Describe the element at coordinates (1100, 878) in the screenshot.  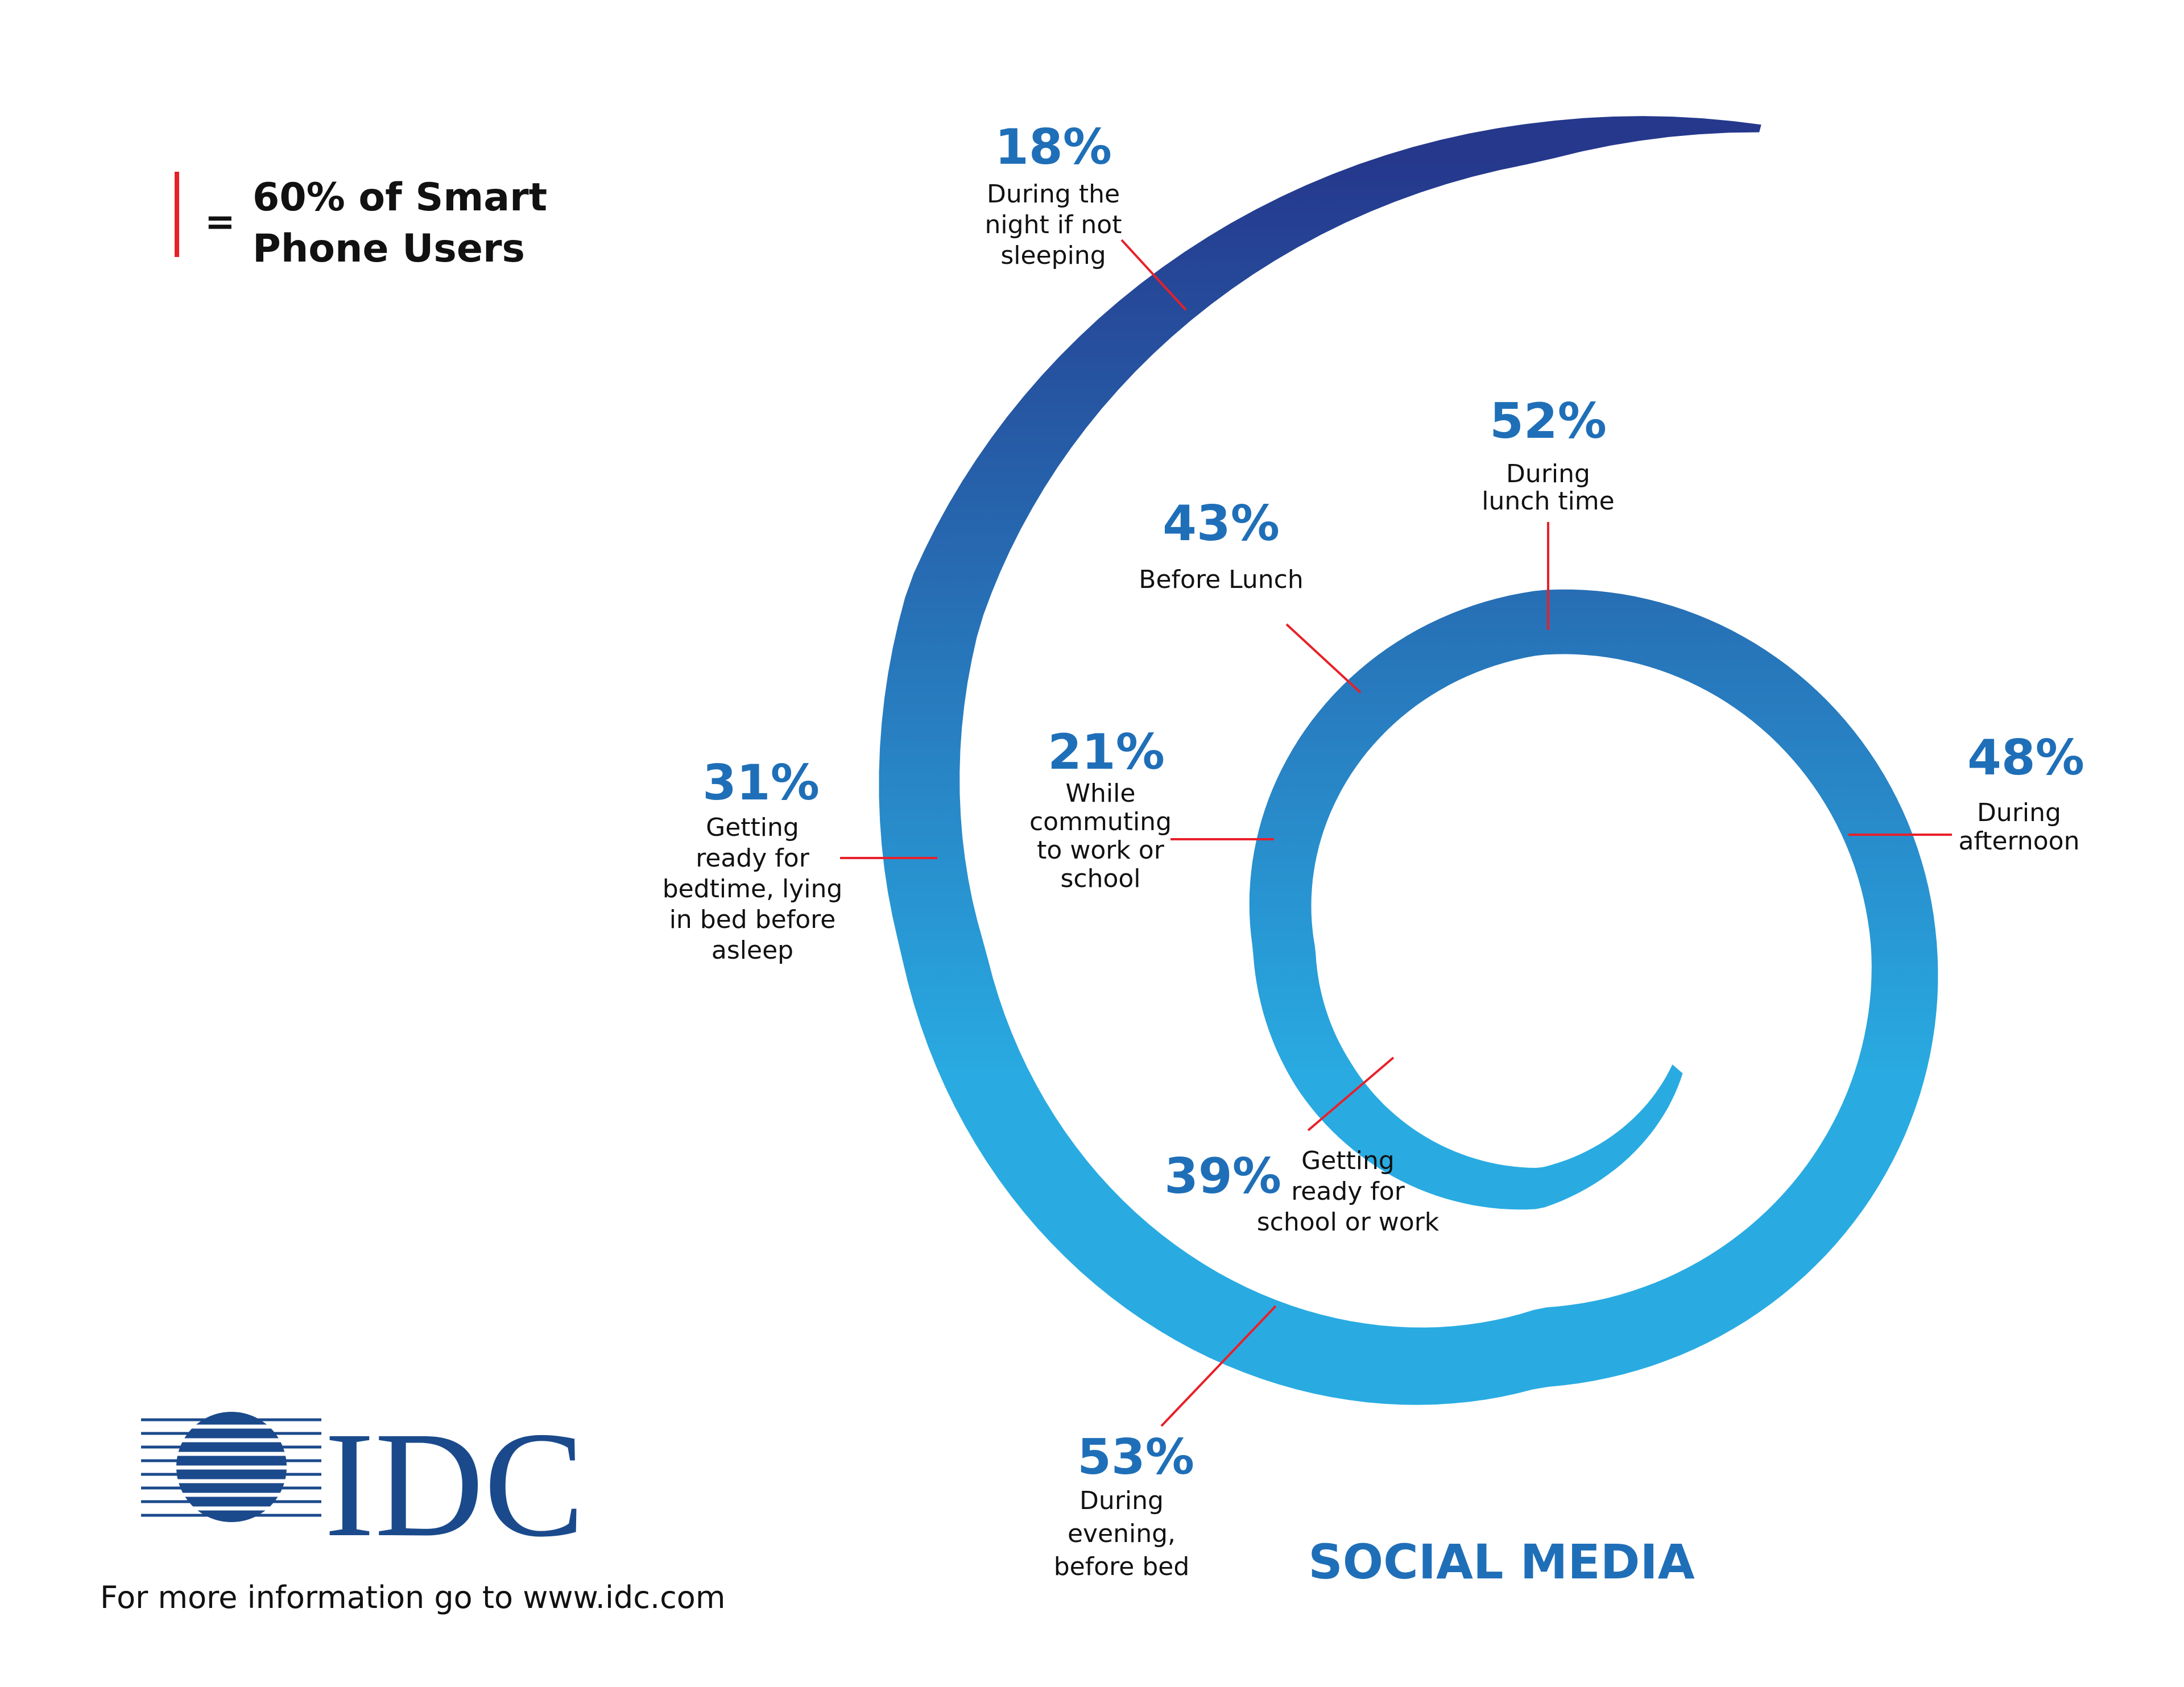
I see `category-label-line: school` at that location.